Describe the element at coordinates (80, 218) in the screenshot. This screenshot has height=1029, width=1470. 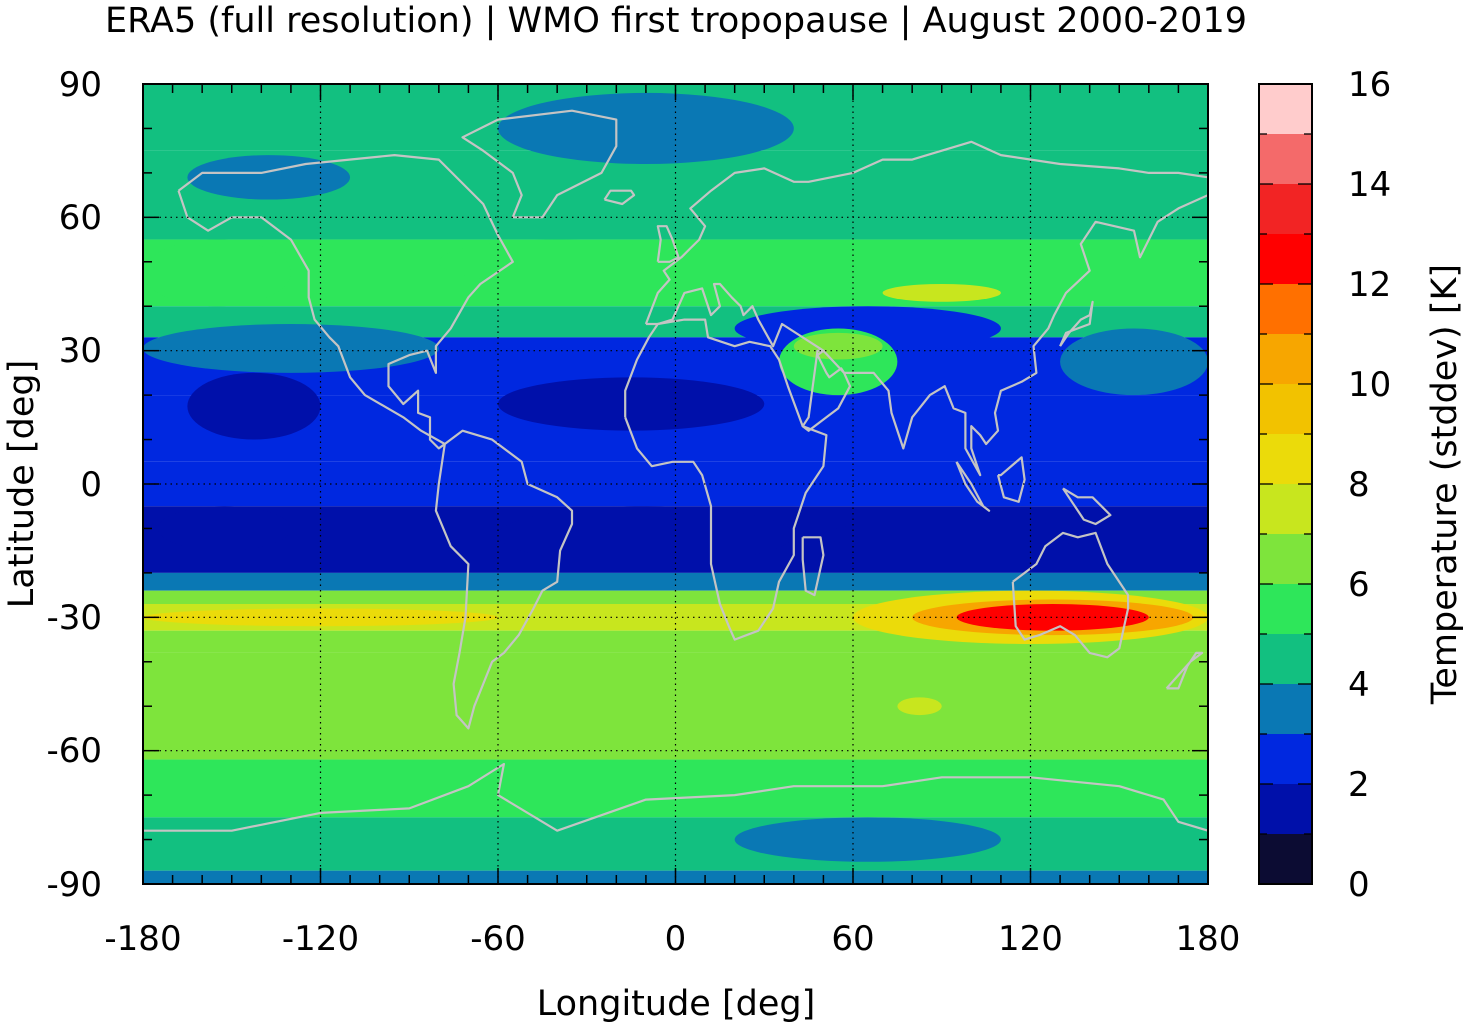
I see `y-tick-label: 60` at that location.